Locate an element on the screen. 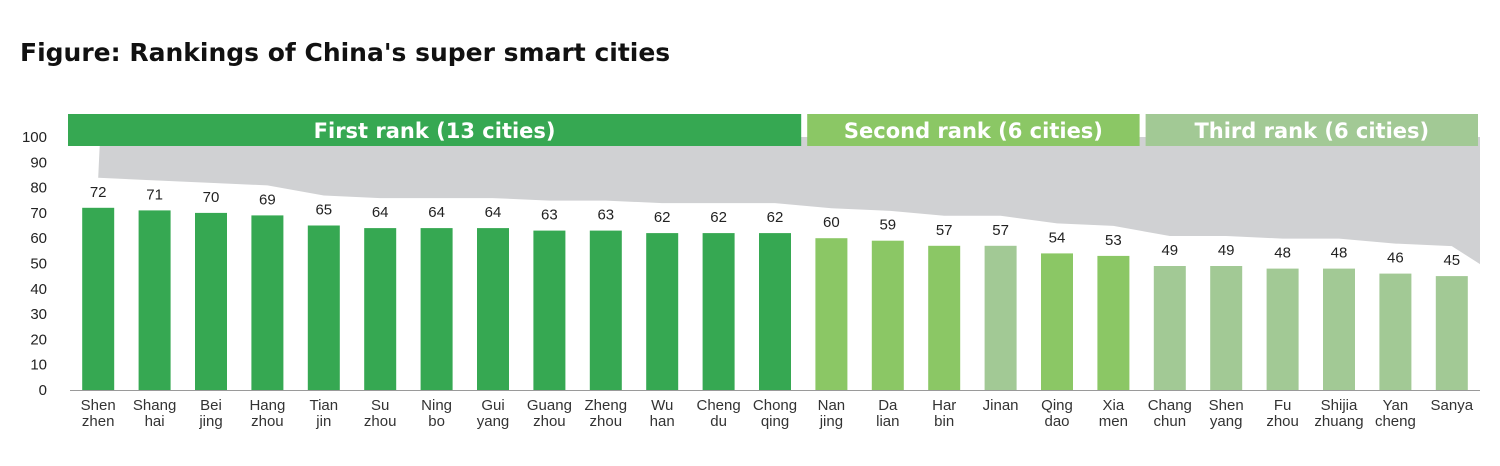  rank-band: Second rank (6 cities) is located at coordinates (973, 130).